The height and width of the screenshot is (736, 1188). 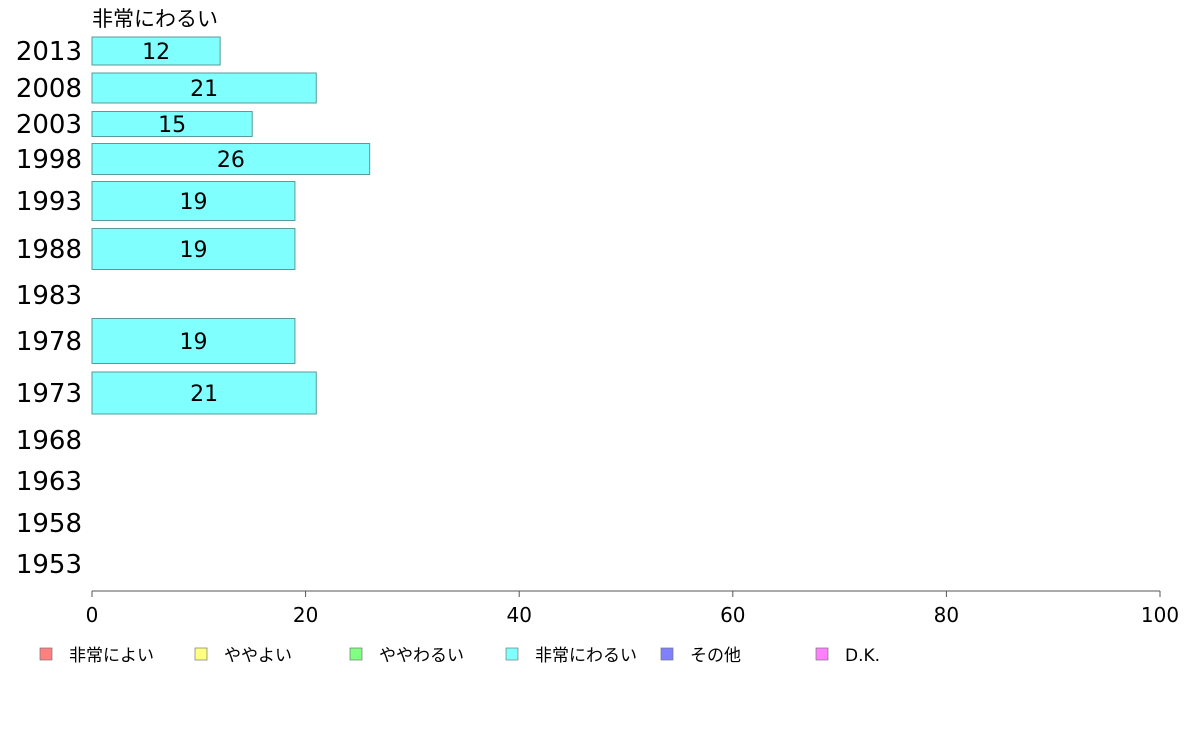 I want to click on y-tick-label: 1998, so click(x=49, y=160).